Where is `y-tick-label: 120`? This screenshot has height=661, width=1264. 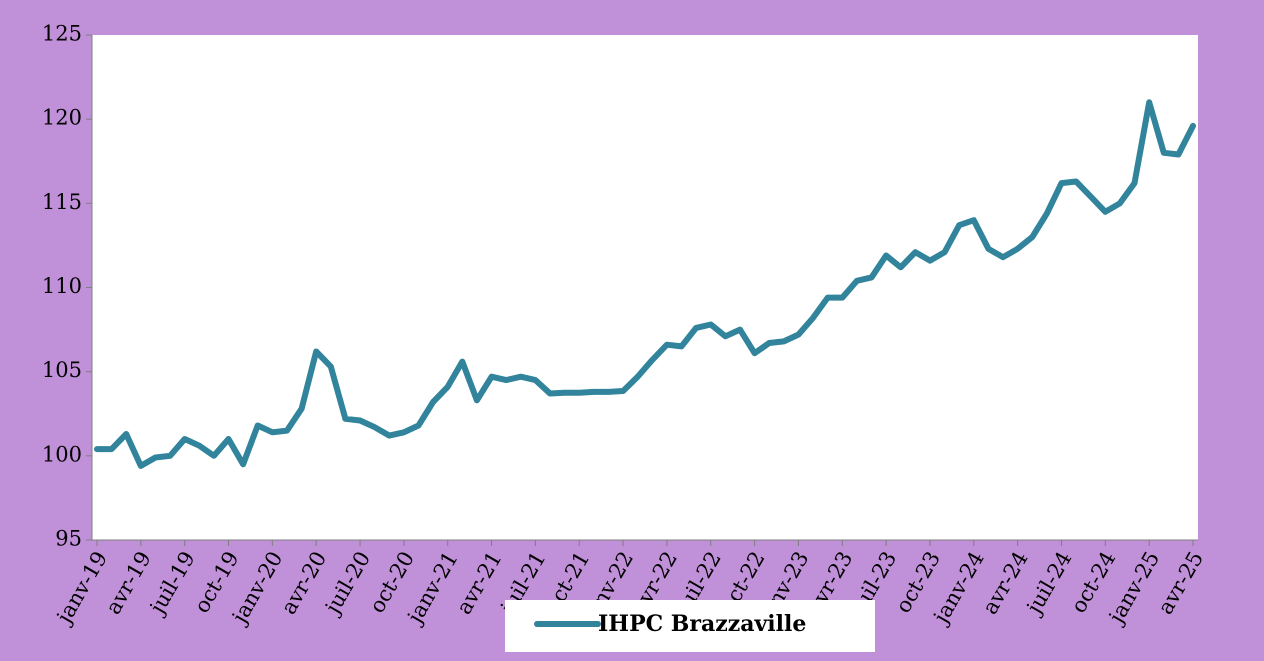 y-tick-label: 120 is located at coordinates (62, 118).